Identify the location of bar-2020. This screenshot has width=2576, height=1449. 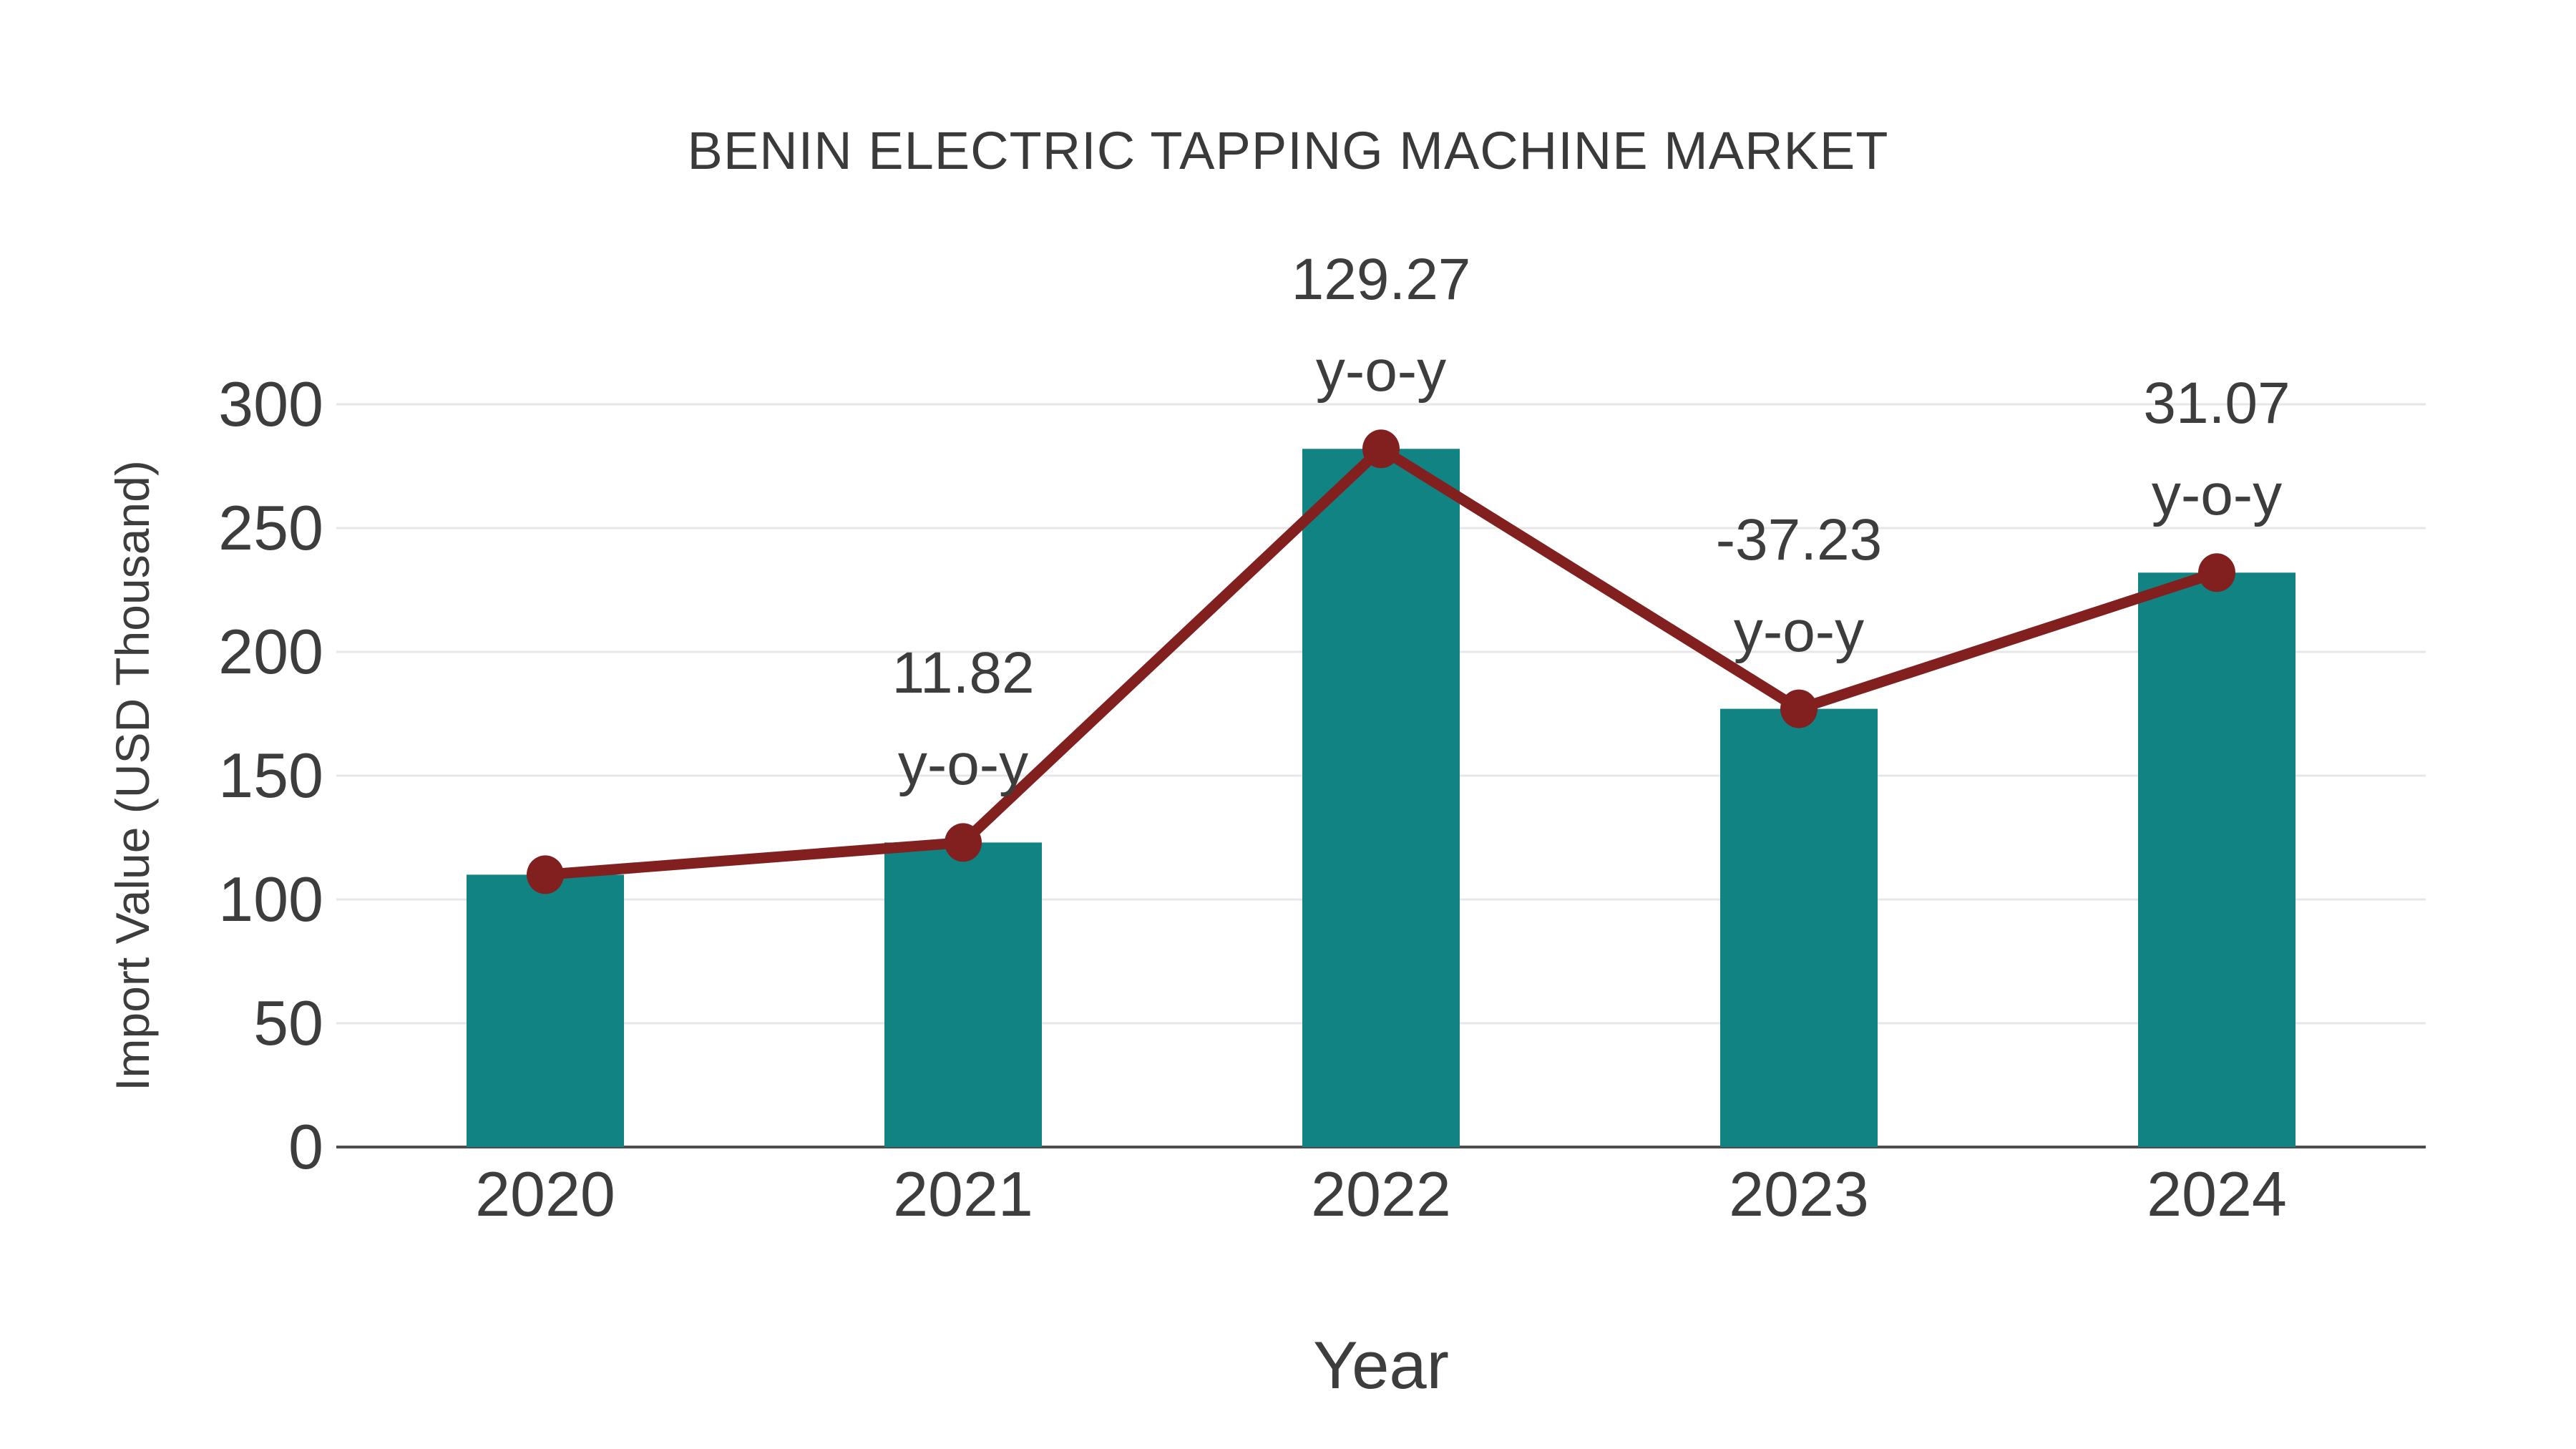
(545, 1010).